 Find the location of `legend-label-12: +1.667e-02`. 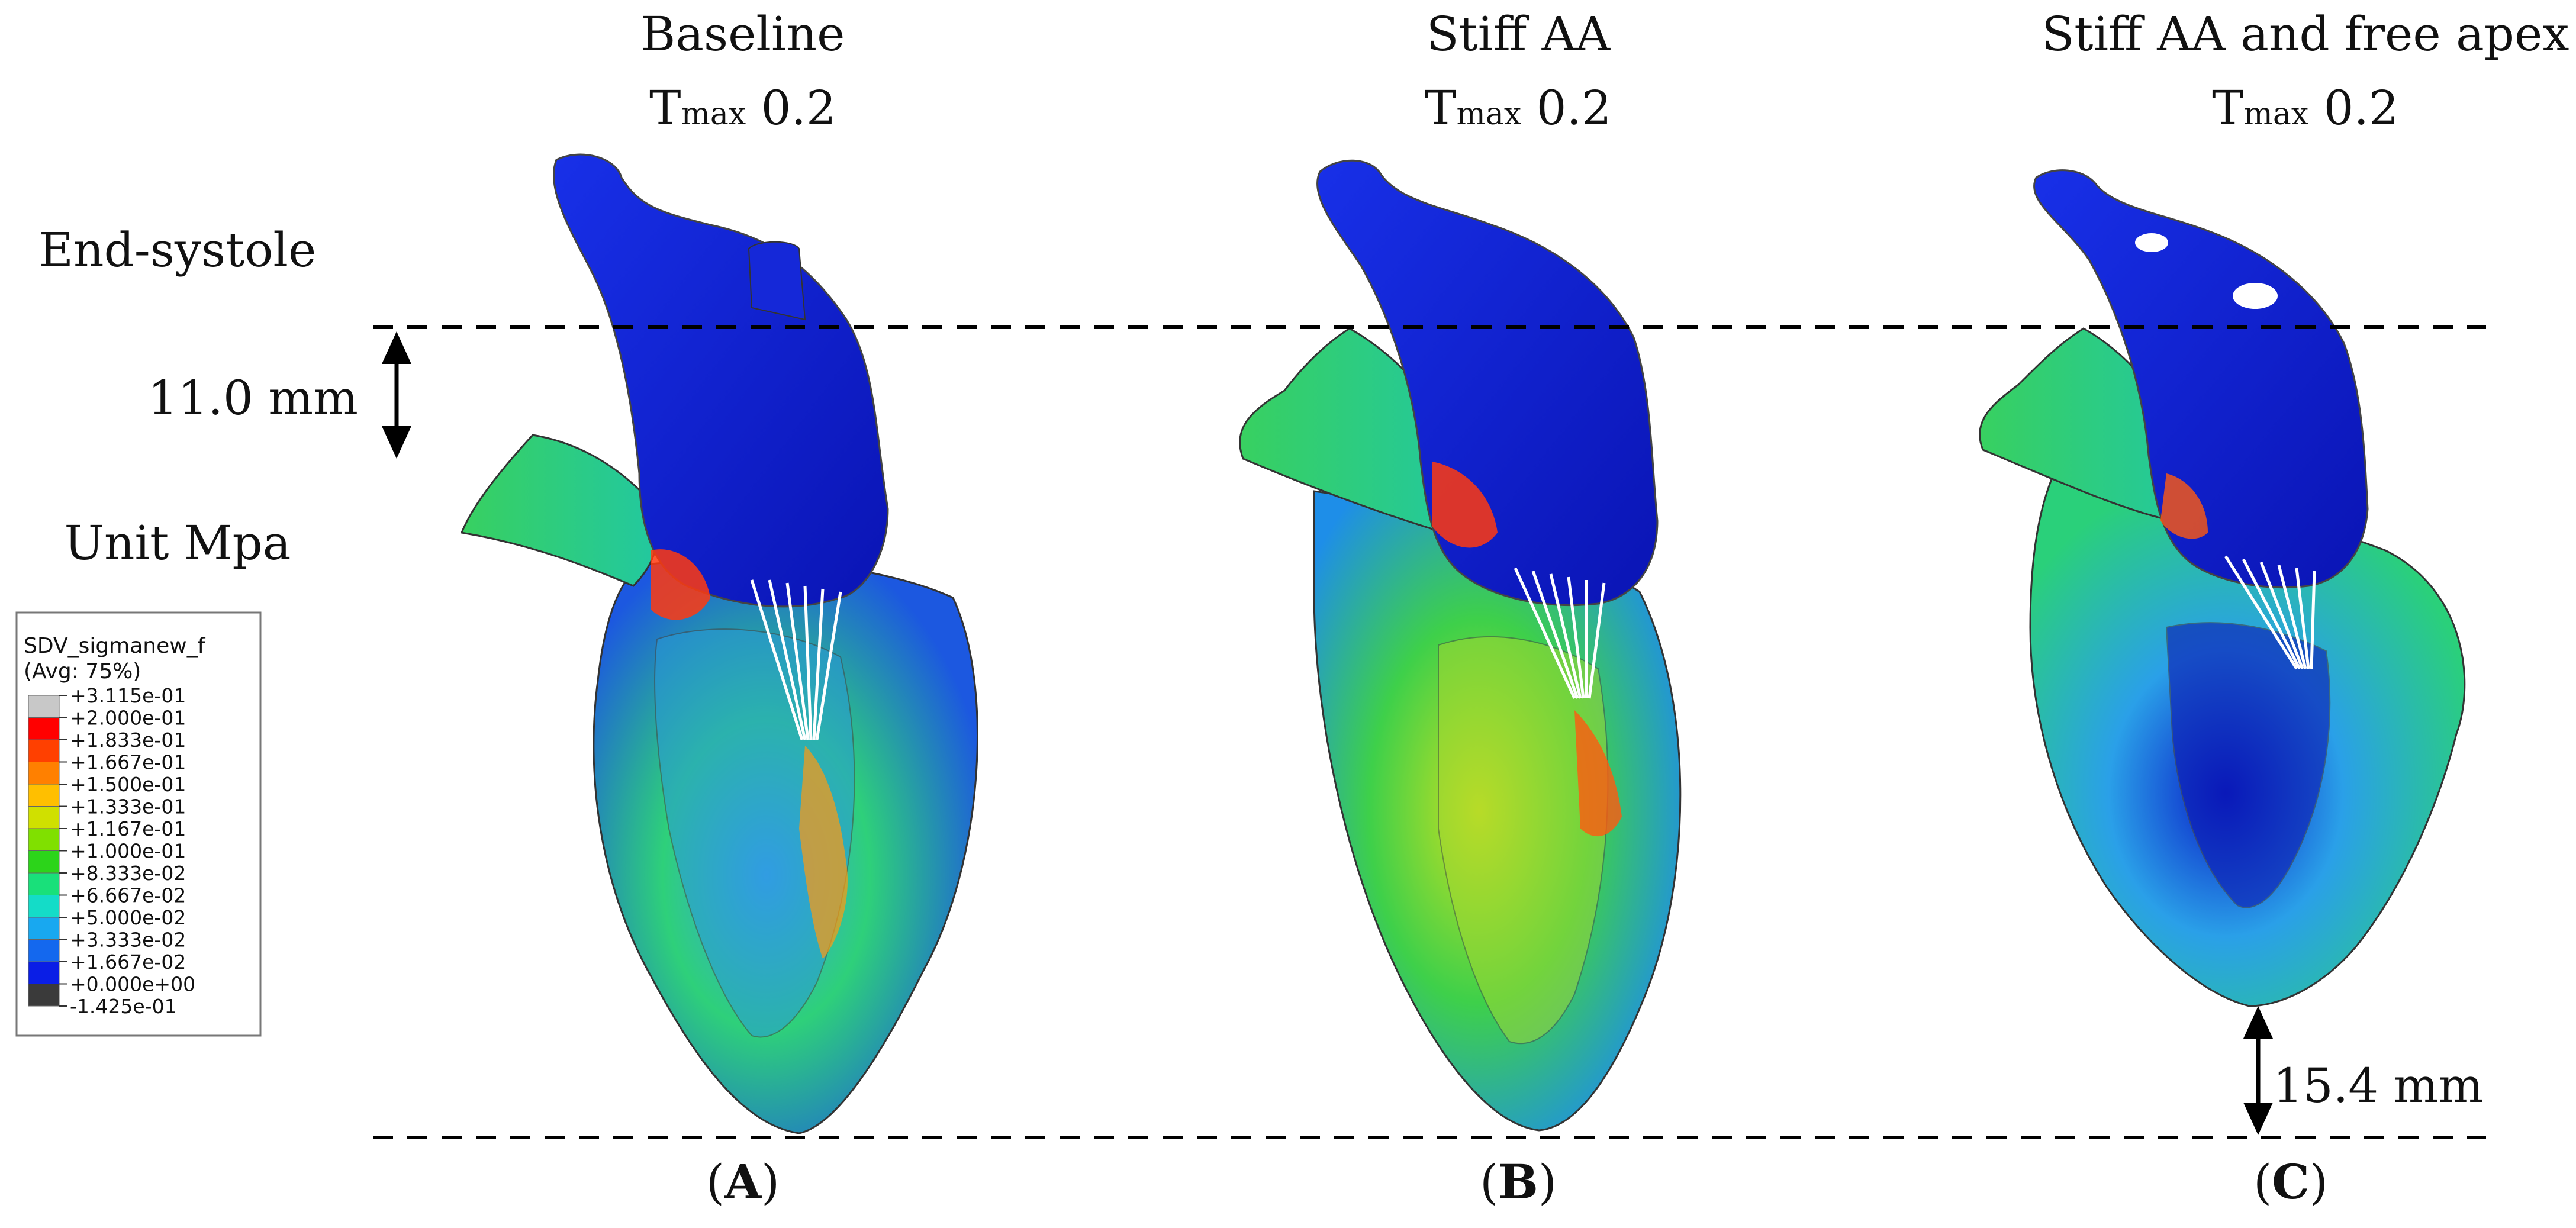

legend-label-12: +1.667e-02 is located at coordinates (128, 962).